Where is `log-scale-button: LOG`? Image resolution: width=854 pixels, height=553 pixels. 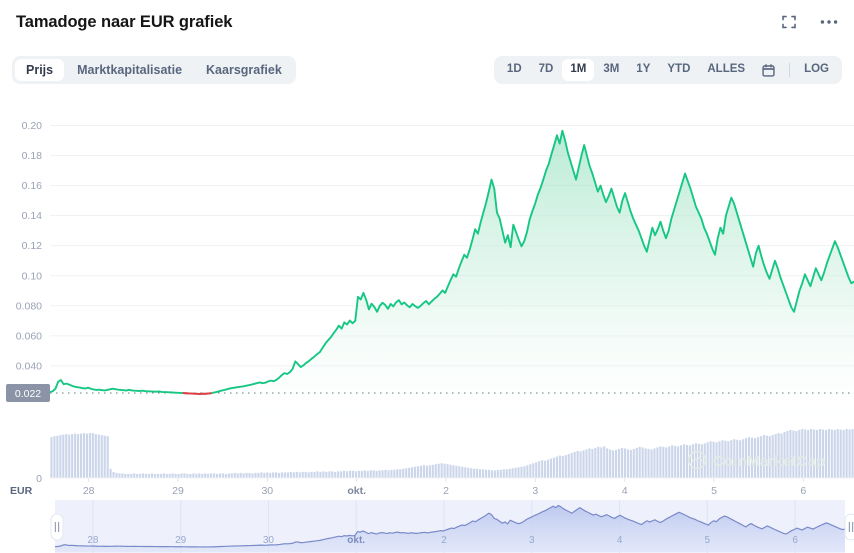 log-scale-button: LOG is located at coordinates (816, 69).